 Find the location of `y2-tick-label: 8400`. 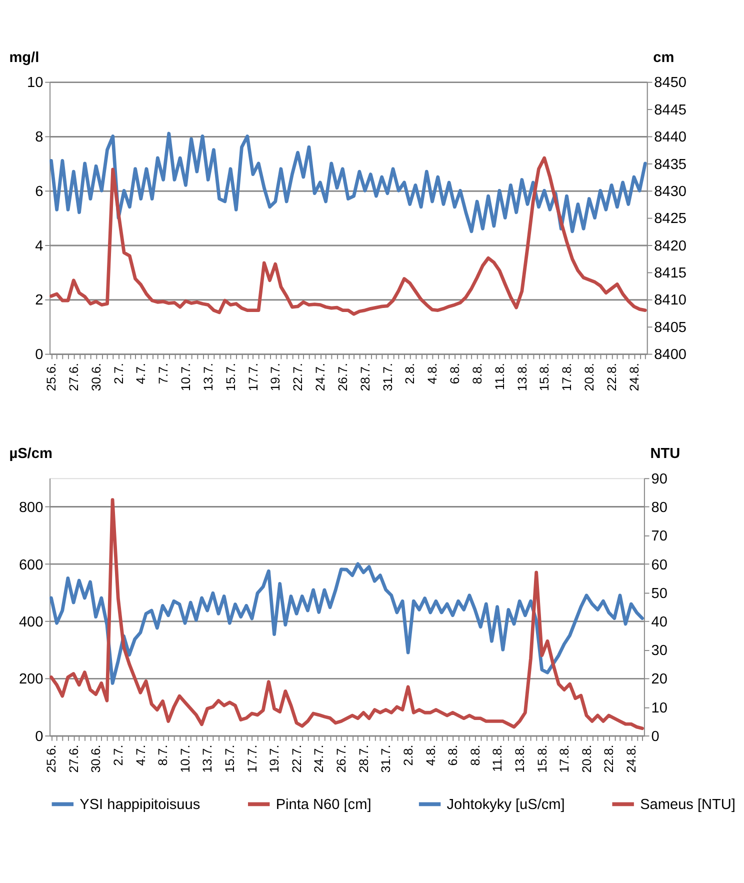

y2-tick-label: 8400 is located at coordinates (670, 355).